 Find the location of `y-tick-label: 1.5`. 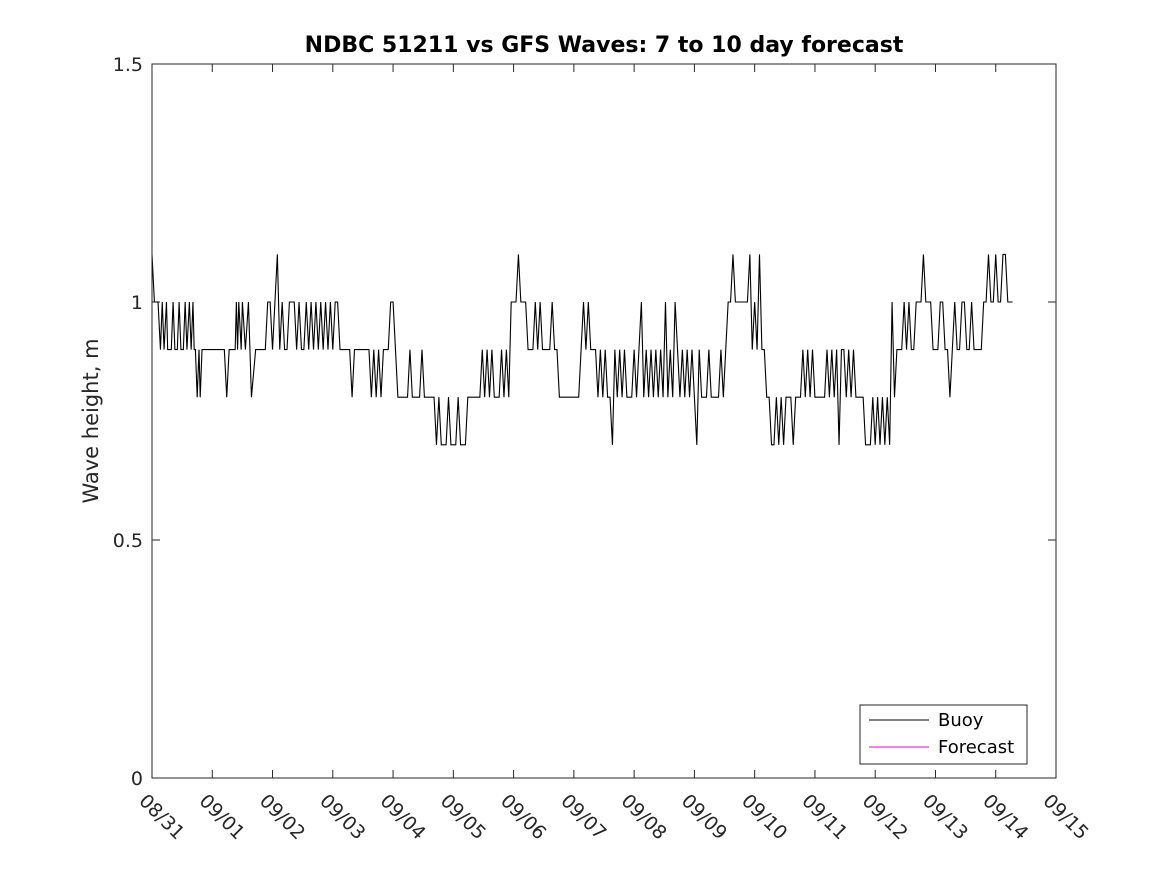

y-tick-label: 1.5 is located at coordinates (128, 65).